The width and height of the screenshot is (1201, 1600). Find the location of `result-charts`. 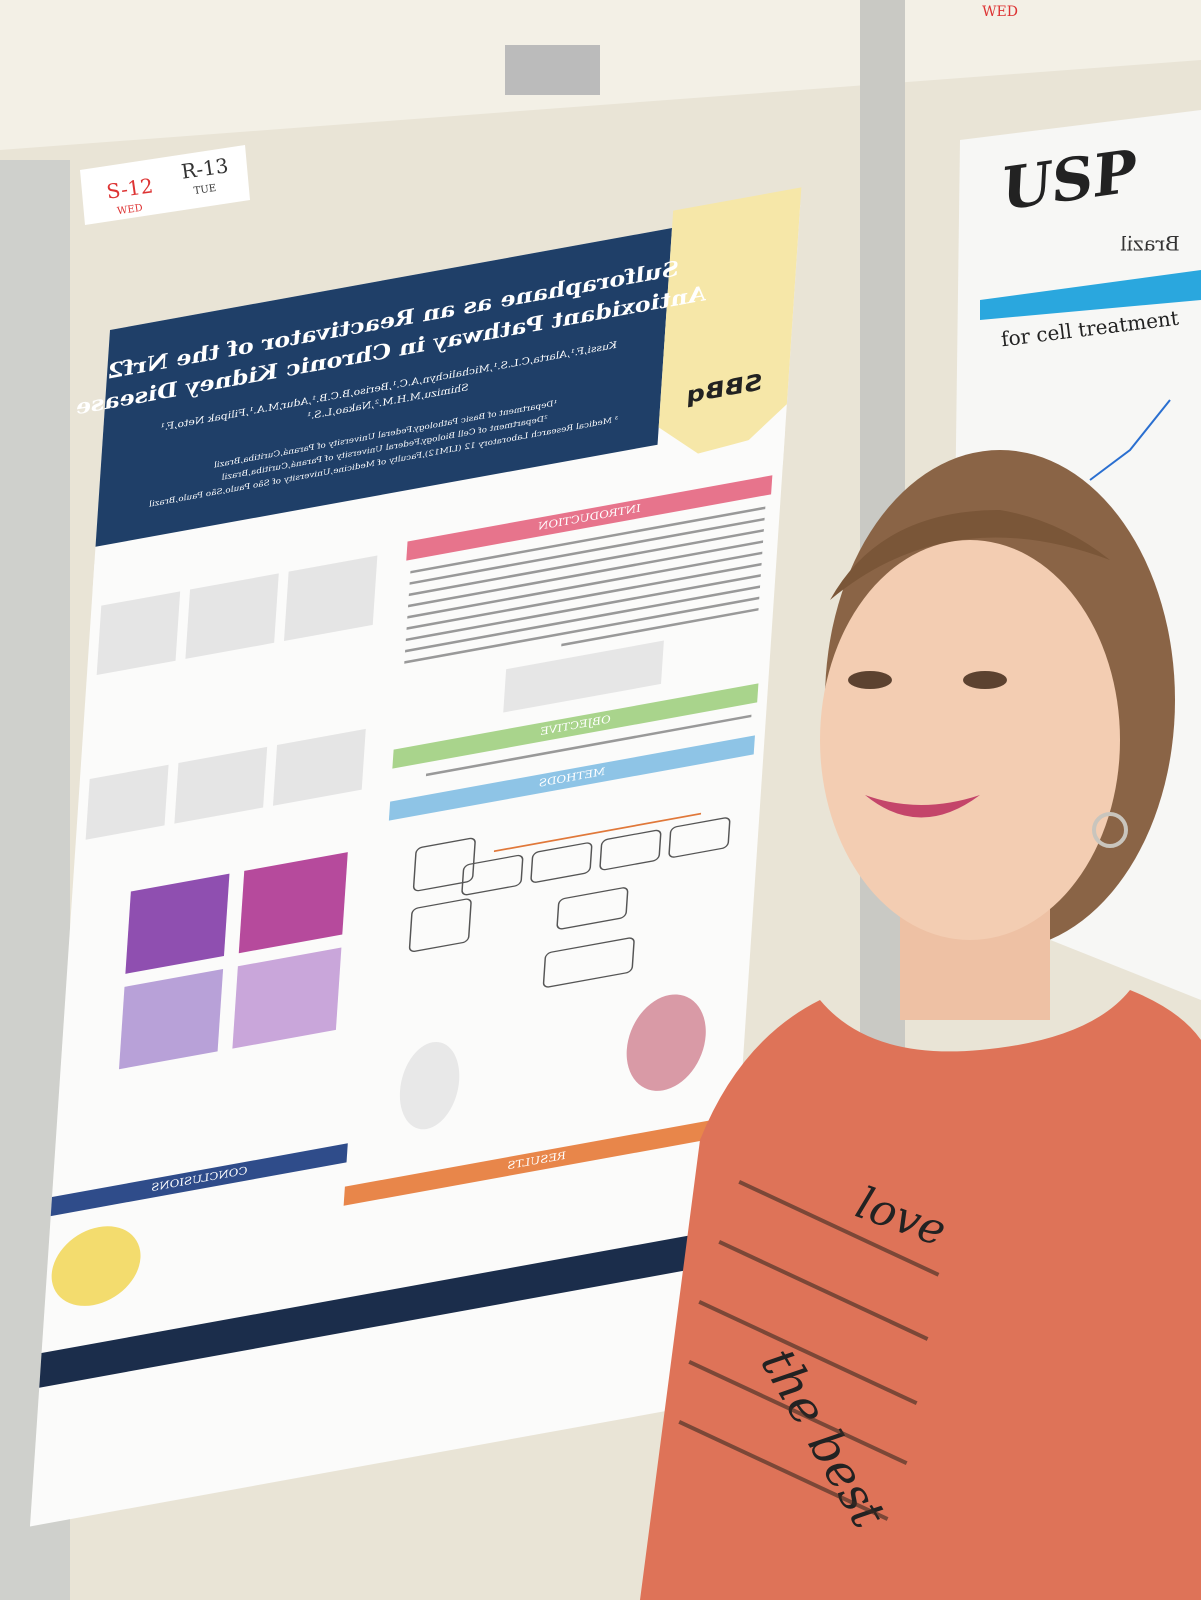

result-charts is located at coordinates (231, 697).